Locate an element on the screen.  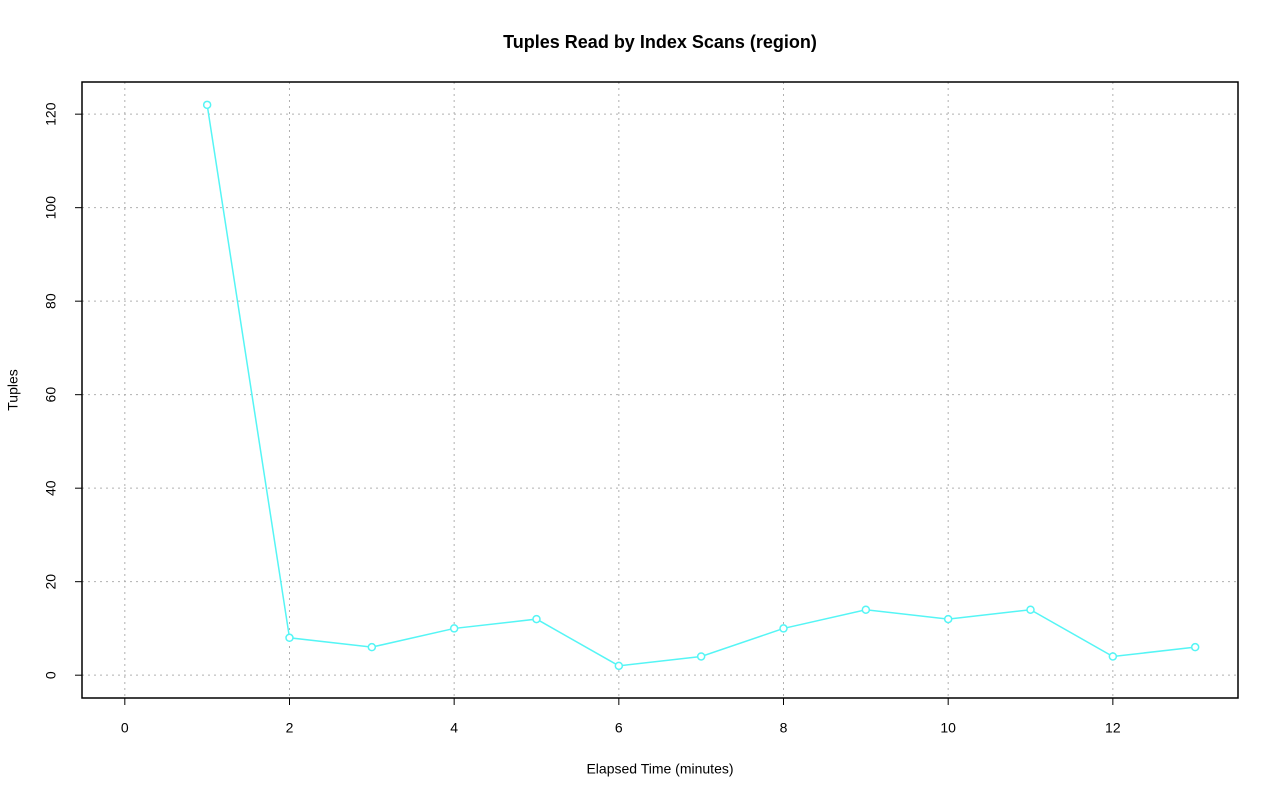
x-tick-label: 2 is located at coordinates (290, 728).